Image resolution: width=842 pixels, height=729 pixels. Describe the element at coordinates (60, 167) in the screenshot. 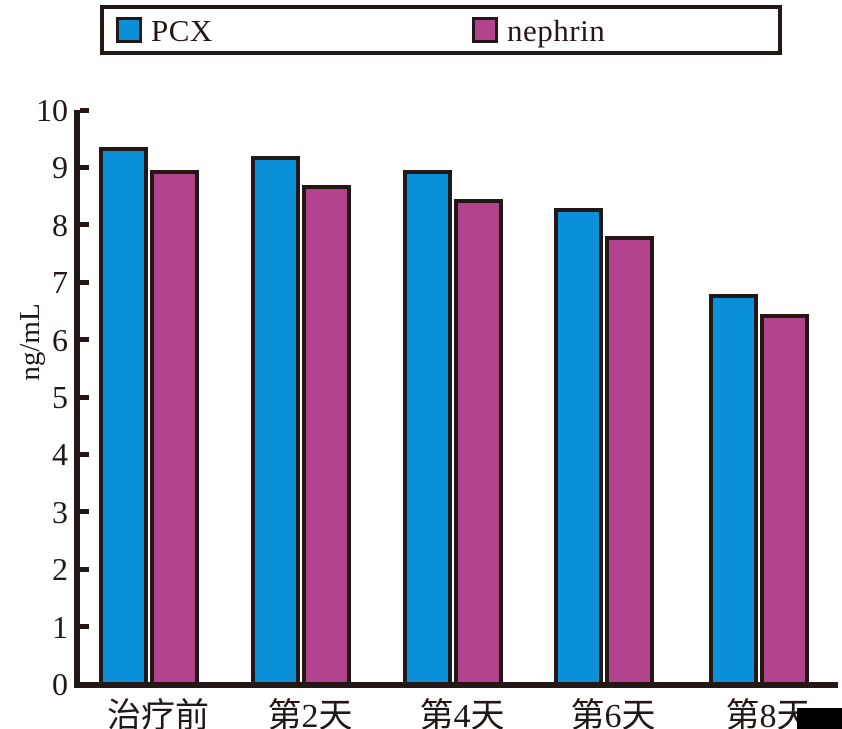

I see `y-tick-label: 9` at that location.